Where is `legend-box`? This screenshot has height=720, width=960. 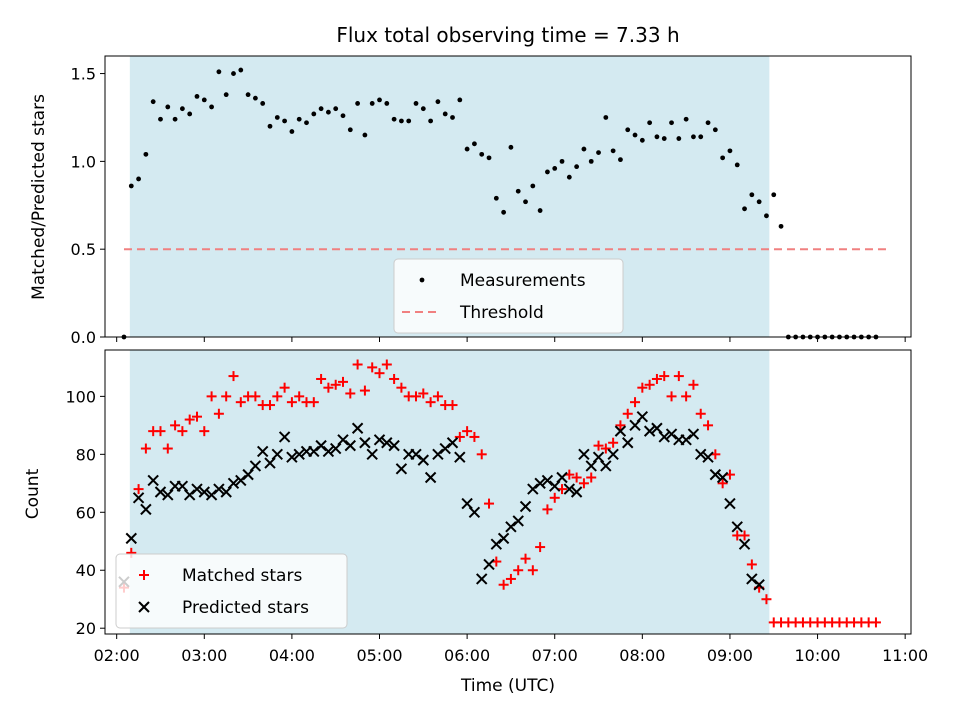
legend-box is located at coordinates (231, 591).